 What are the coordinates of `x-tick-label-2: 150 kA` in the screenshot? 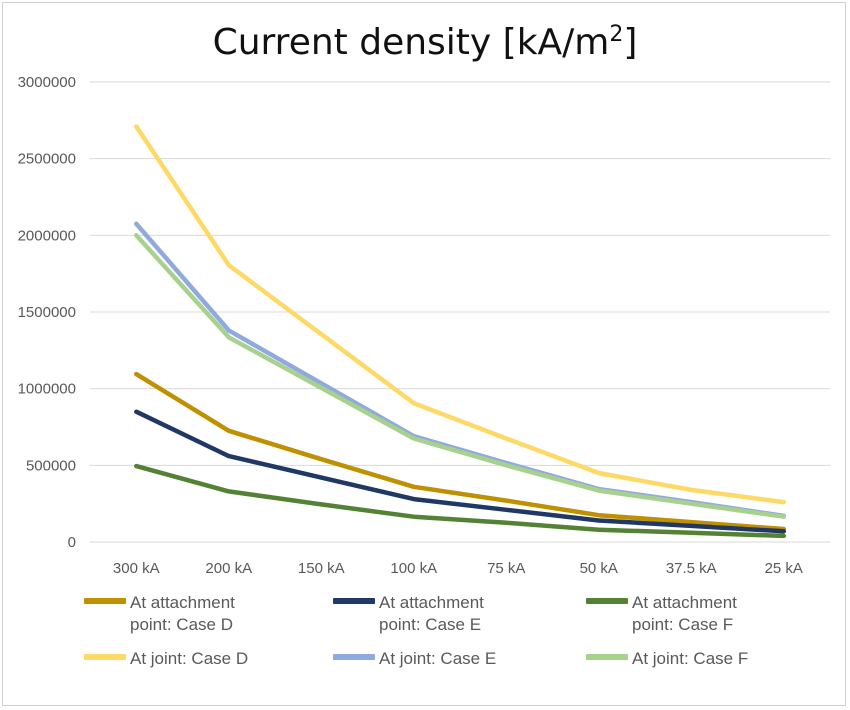 It's located at (321, 568).